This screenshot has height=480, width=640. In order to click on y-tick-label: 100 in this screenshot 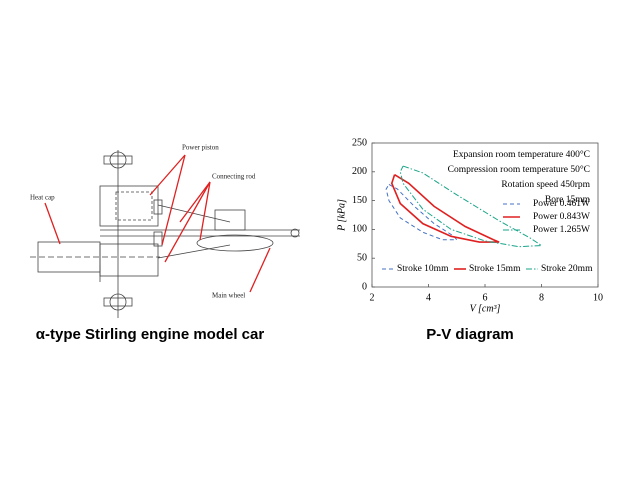, I will do `click(359, 229)`.